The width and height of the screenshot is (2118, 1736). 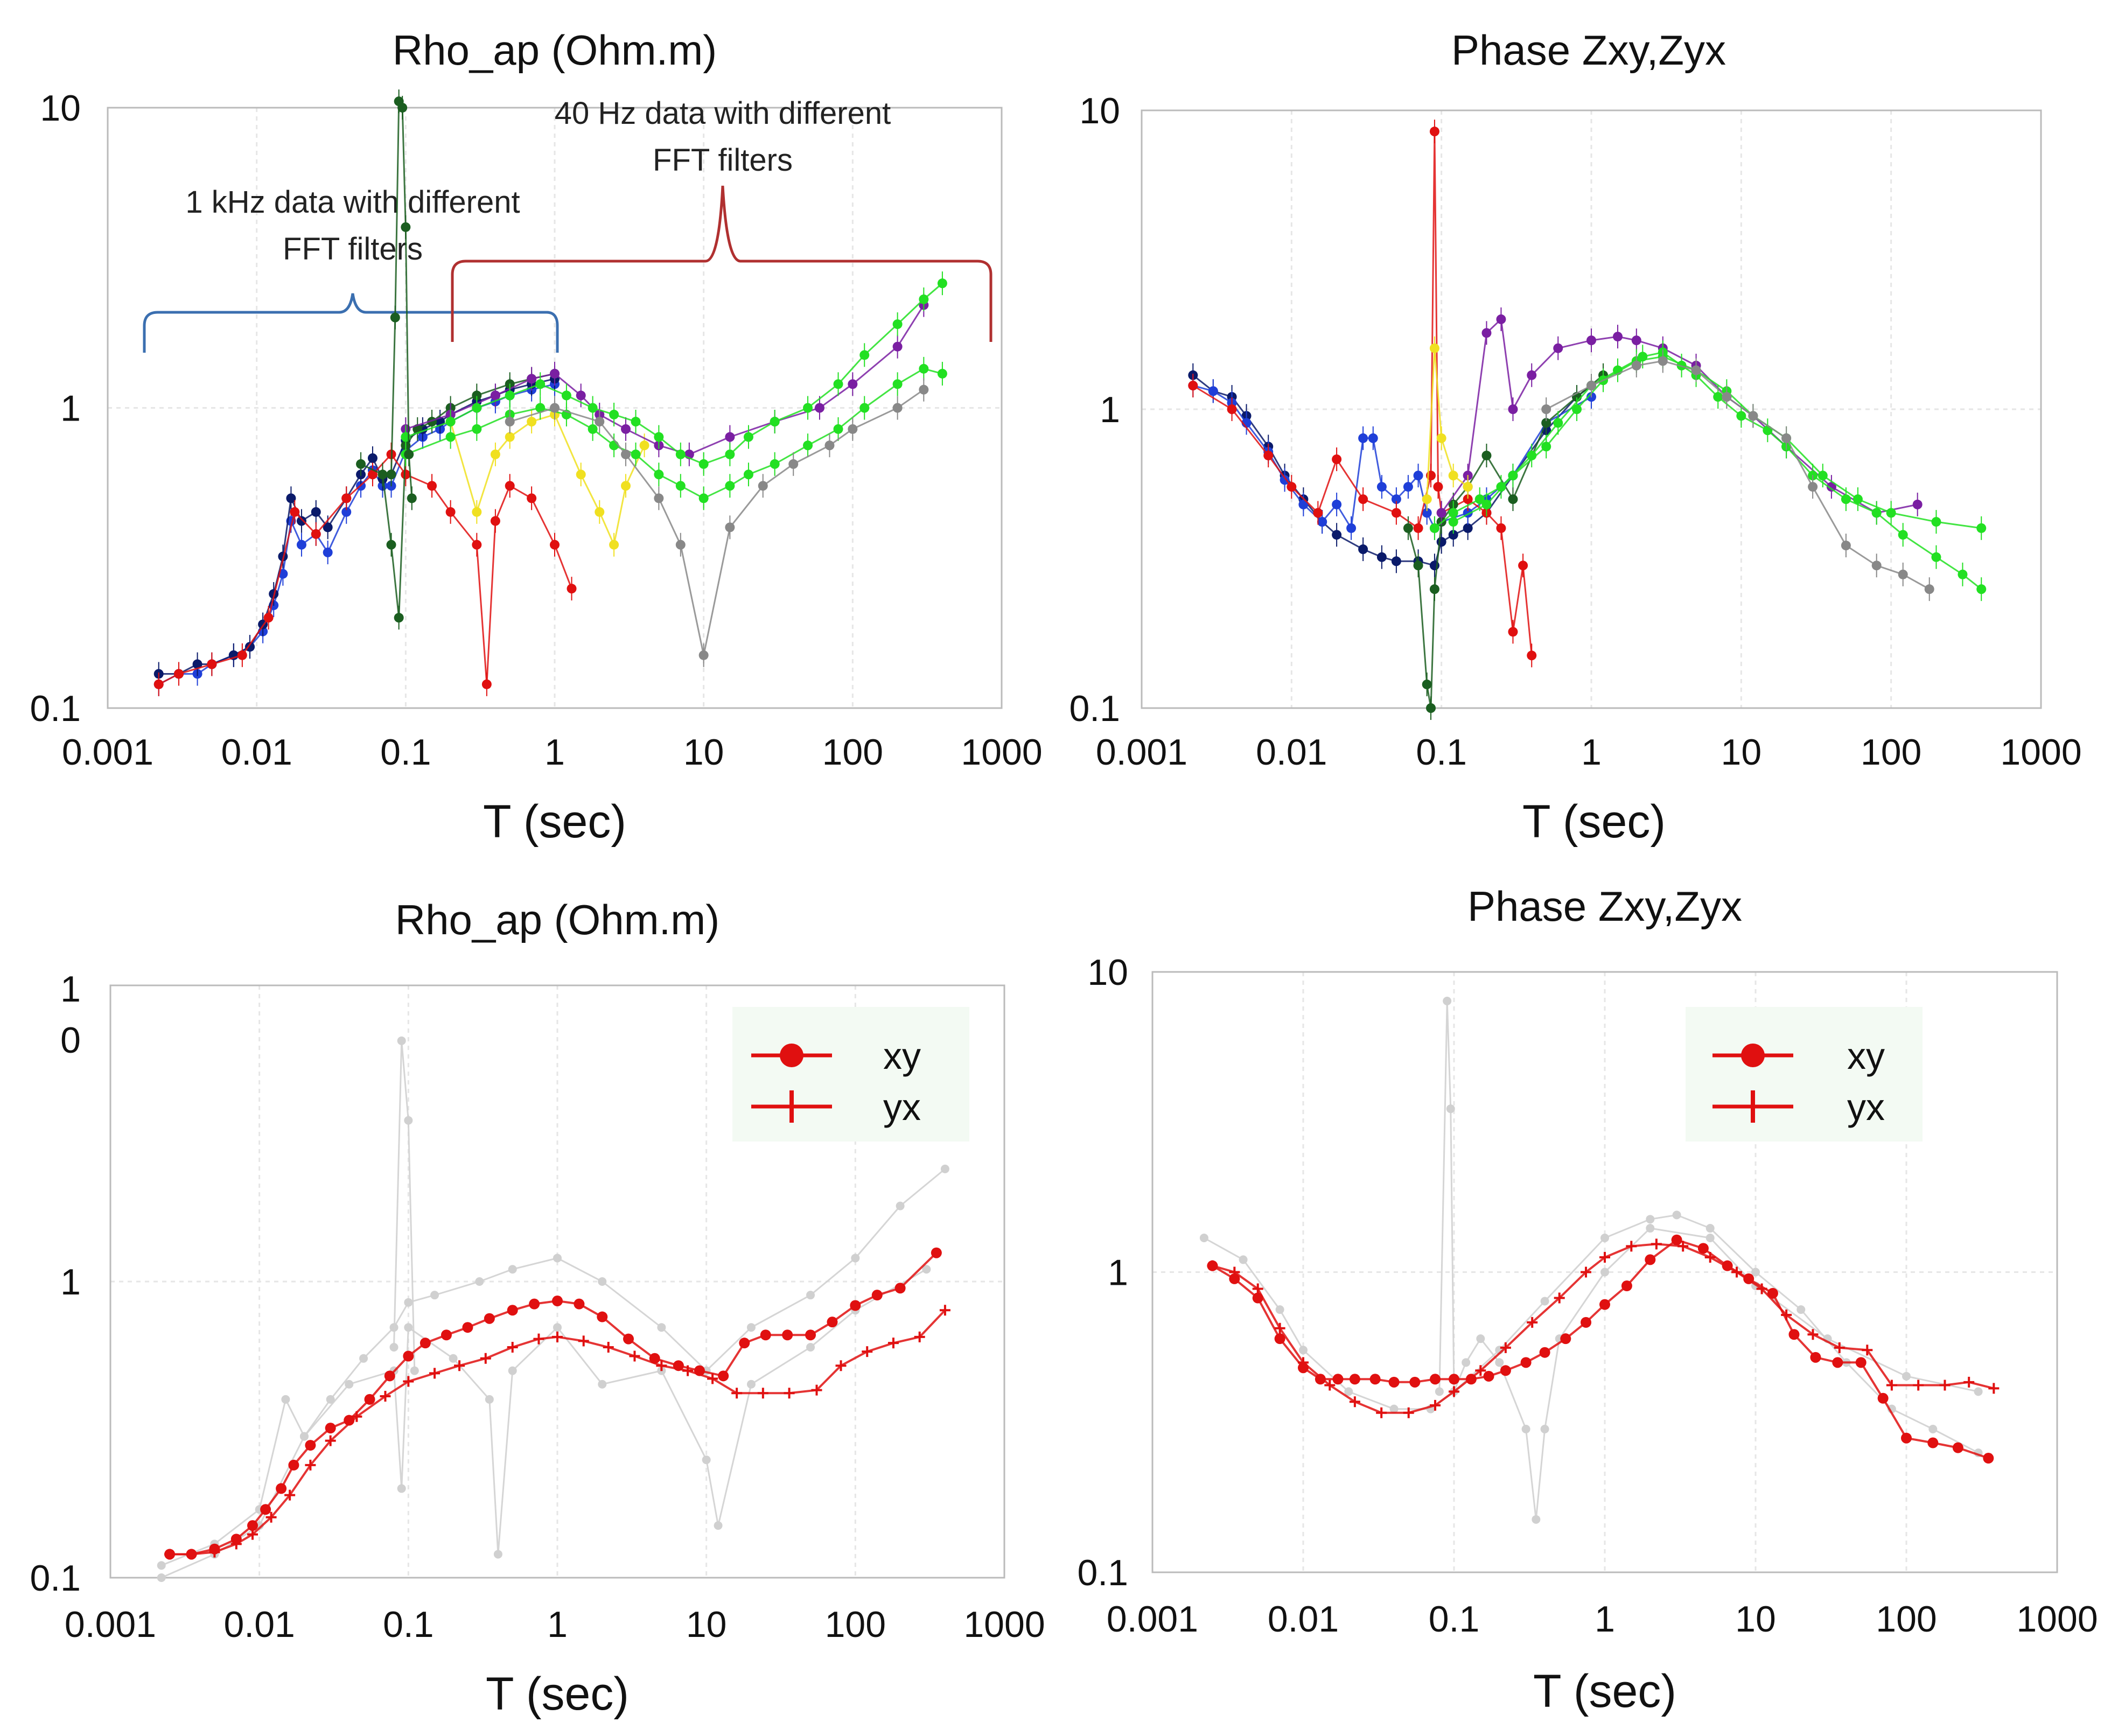 What do you see at coordinates (1753, 1055) in the screenshot?
I see `legend2-xy-dot-icon` at bounding box center [1753, 1055].